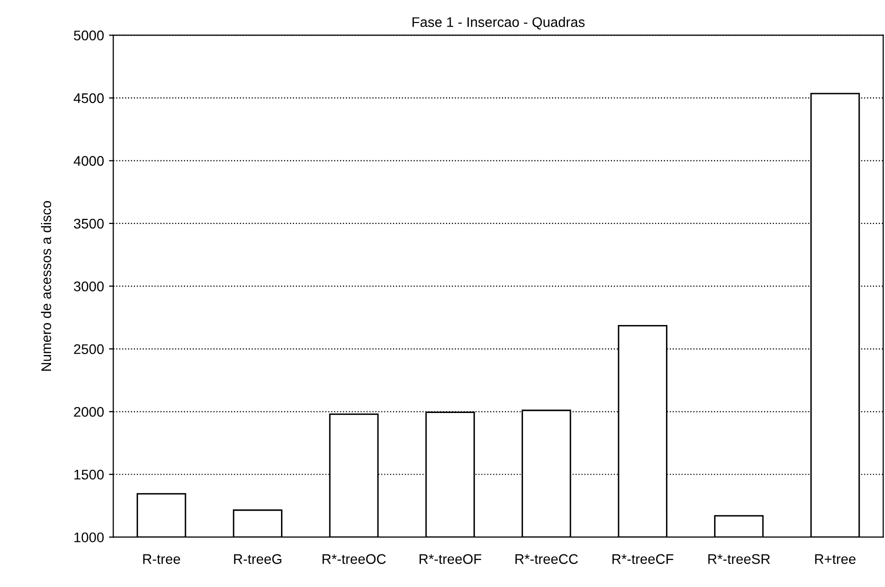  Describe the element at coordinates (739, 559) in the screenshot. I see `x-tick-label: R*-treeSR` at that location.